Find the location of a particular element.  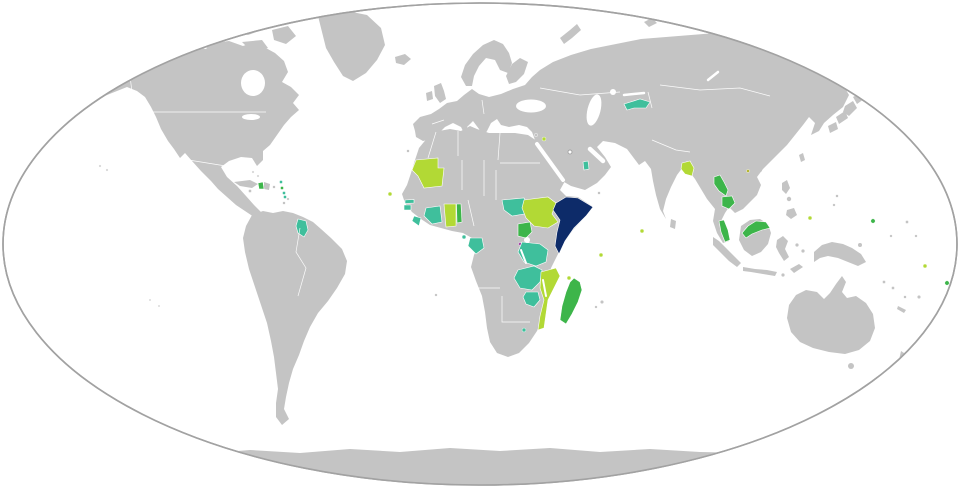

lake-baikal is located at coordinates (713, 76).